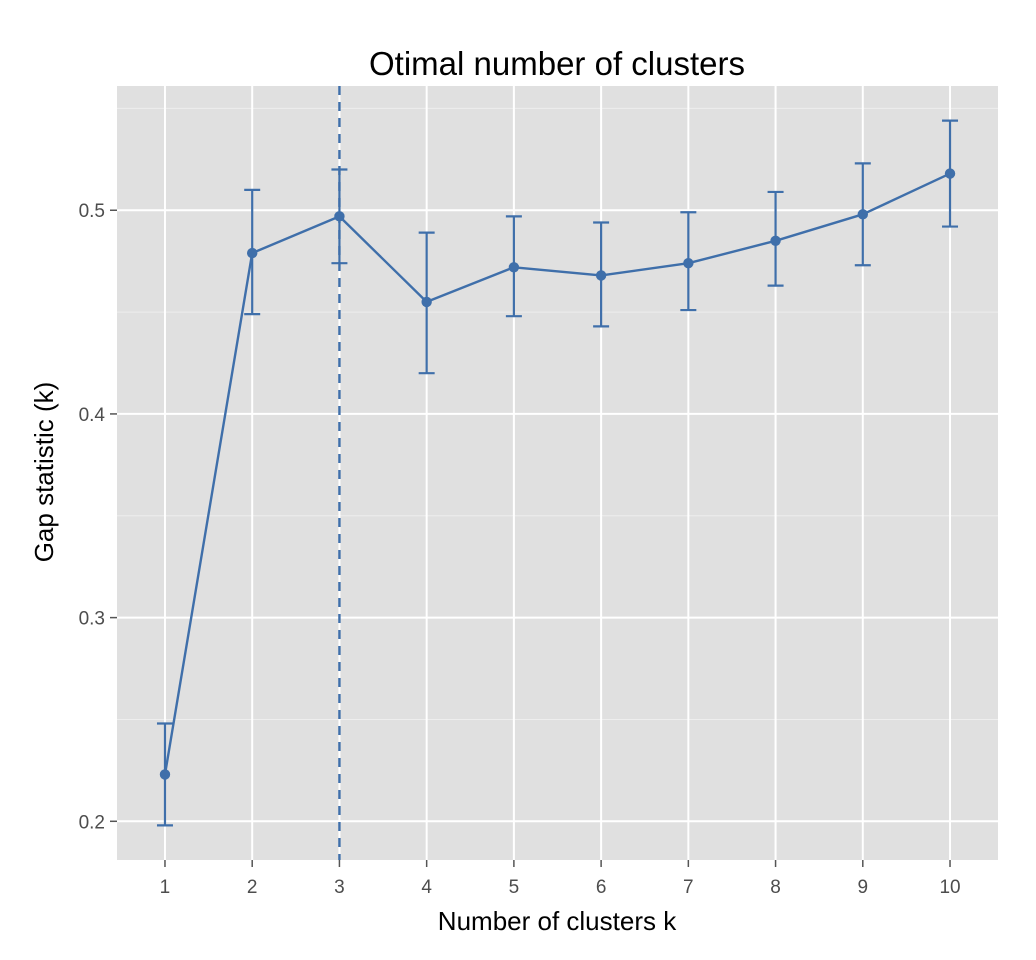  Describe the element at coordinates (949, 887) in the screenshot. I see `x-tick-label: 10` at that location.